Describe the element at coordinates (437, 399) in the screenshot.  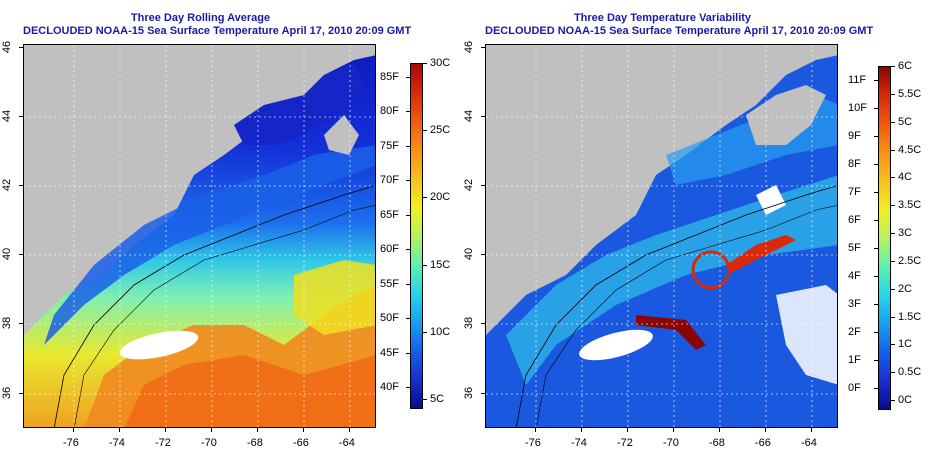
I see `left_panel-cbar-right-label: 5C` at that location.